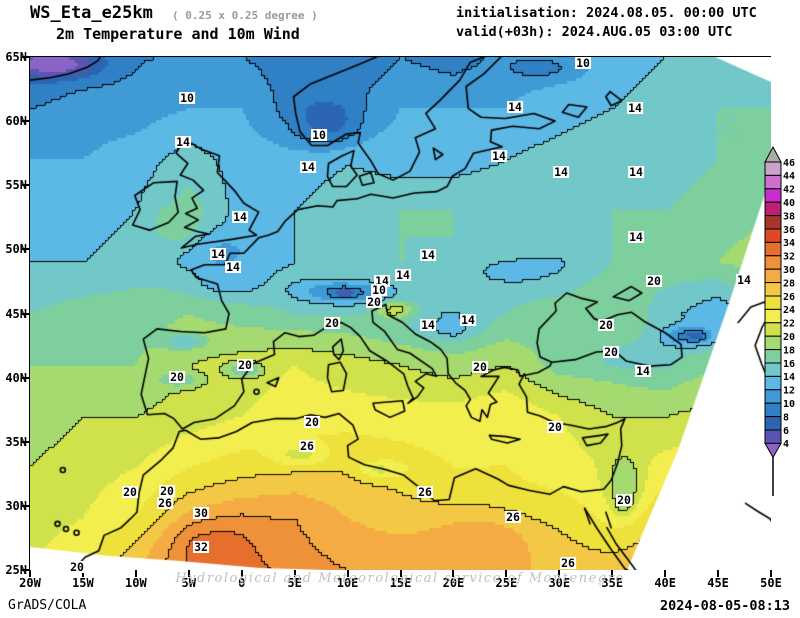  I want to click on product-title: 2m Temperature and 10m Wind, so click(178, 34).